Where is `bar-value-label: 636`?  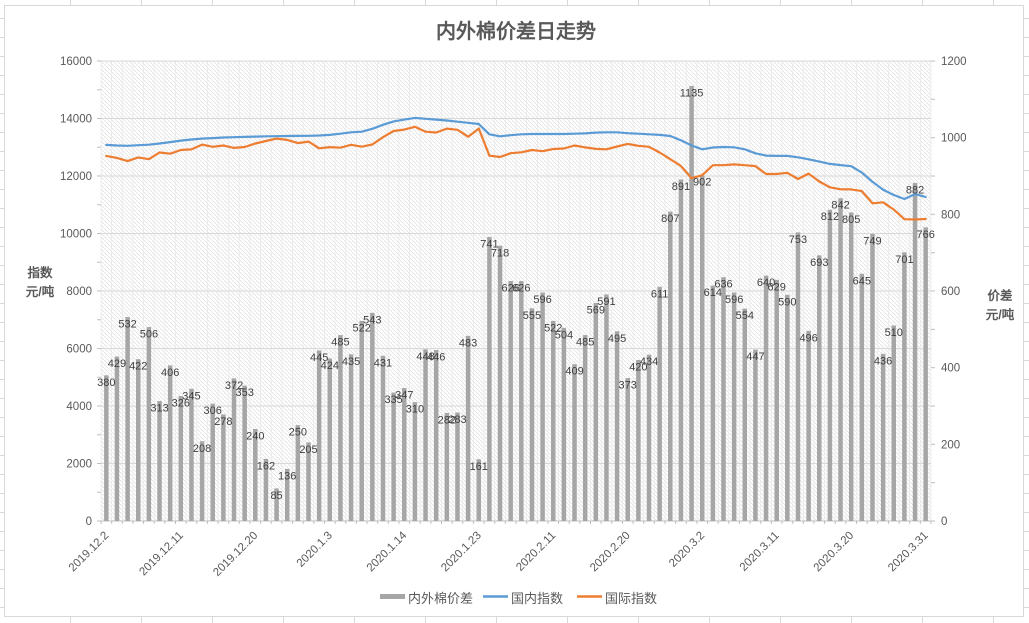 bar-value-label: 636 is located at coordinates (723, 285).